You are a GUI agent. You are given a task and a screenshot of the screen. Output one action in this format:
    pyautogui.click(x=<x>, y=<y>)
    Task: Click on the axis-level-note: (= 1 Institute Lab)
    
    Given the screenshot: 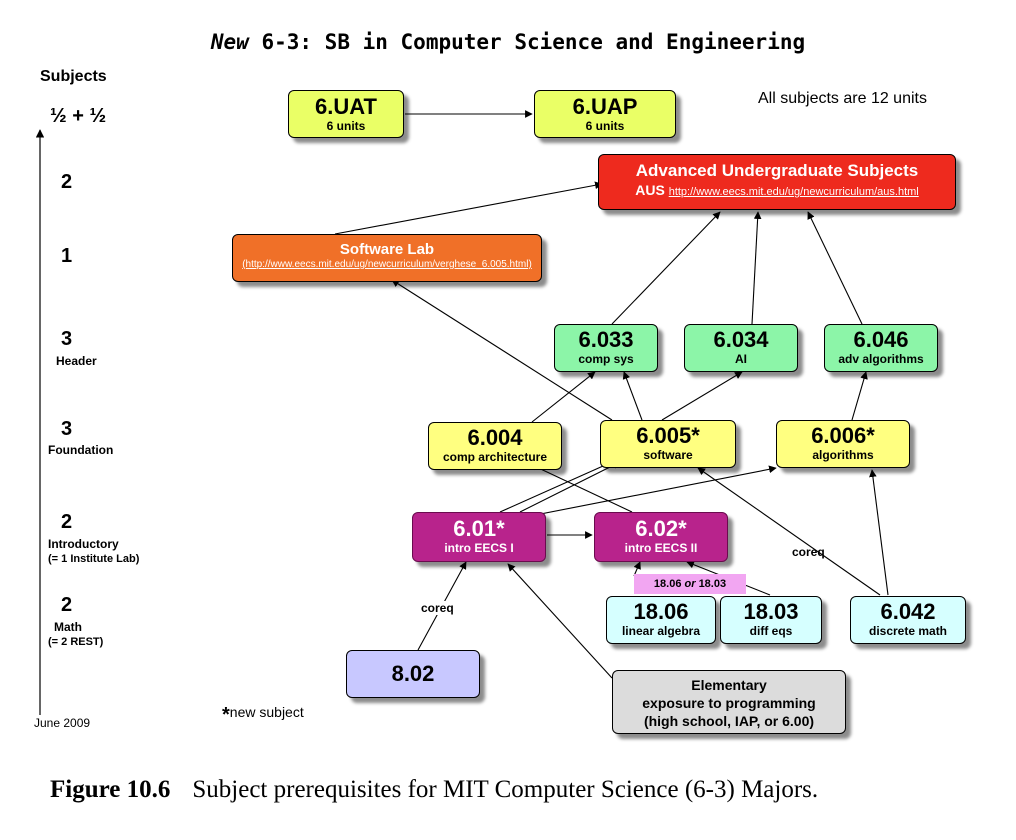 What is the action you would take?
    pyautogui.click(x=94, y=559)
    